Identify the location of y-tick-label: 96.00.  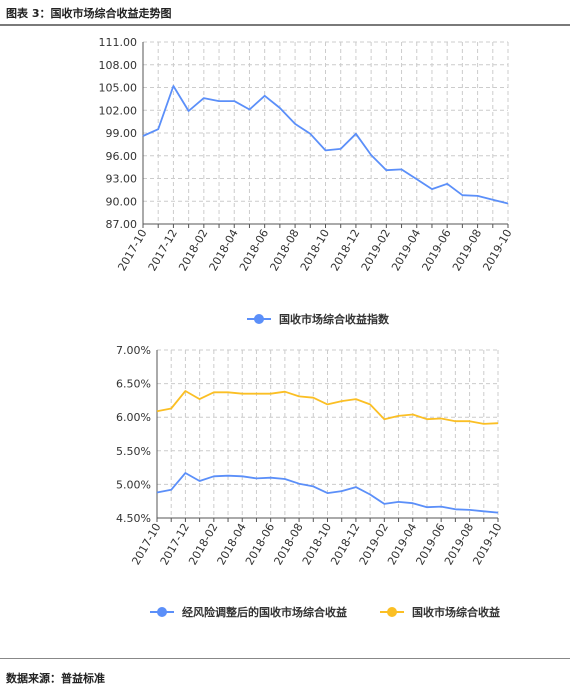
(122, 156).